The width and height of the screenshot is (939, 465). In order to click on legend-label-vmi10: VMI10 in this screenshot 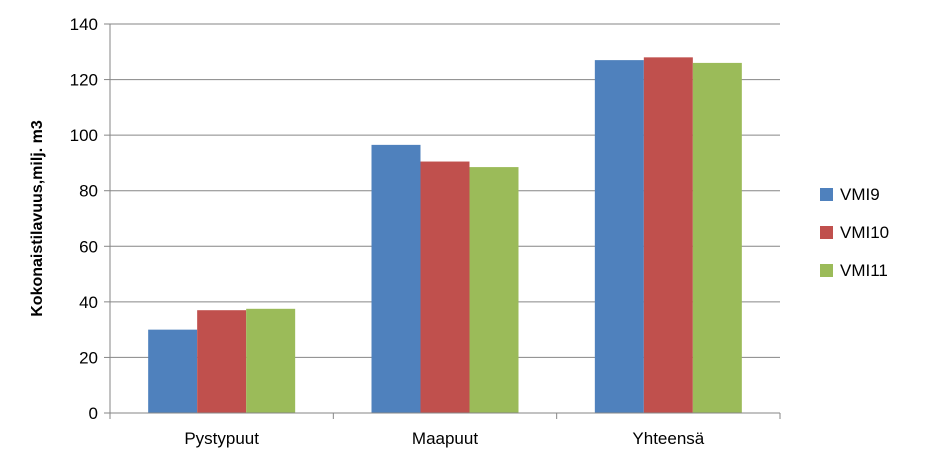, I will do `click(864, 232)`.